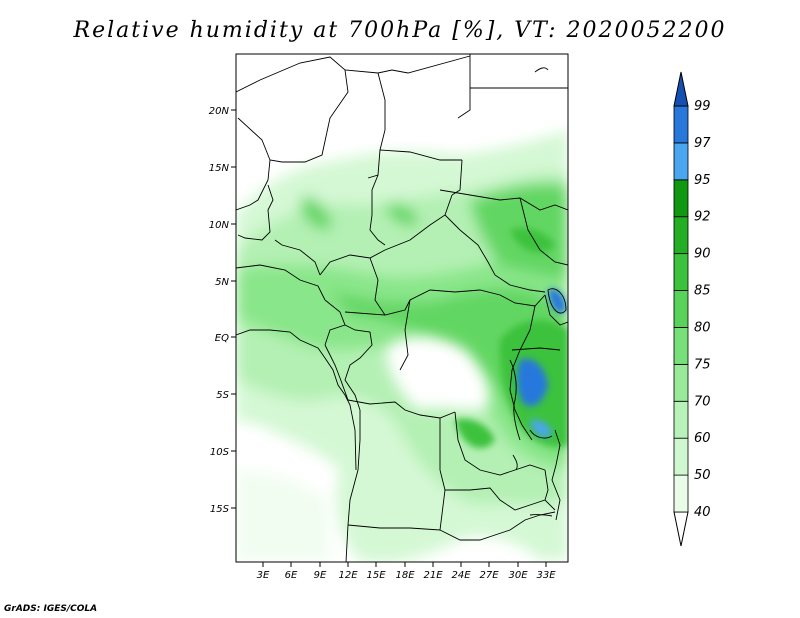 This screenshot has height=618, width=800. What do you see at coordinates (233, 309) in the screenshot?
I see `latitude-ticks` at bounding box center [233, 309].